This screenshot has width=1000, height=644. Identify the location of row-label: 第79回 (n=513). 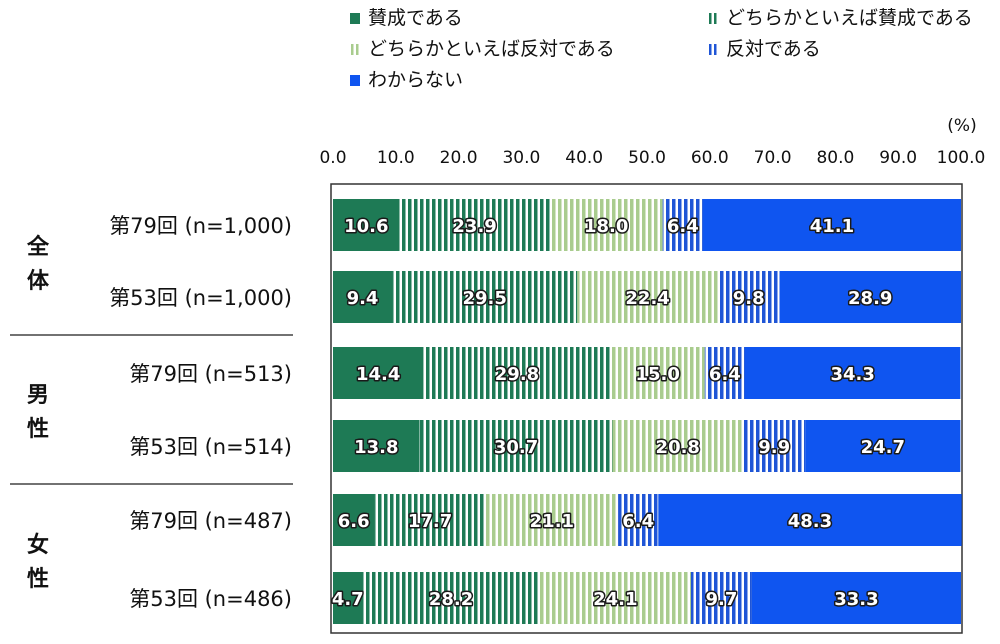
(210, 374).